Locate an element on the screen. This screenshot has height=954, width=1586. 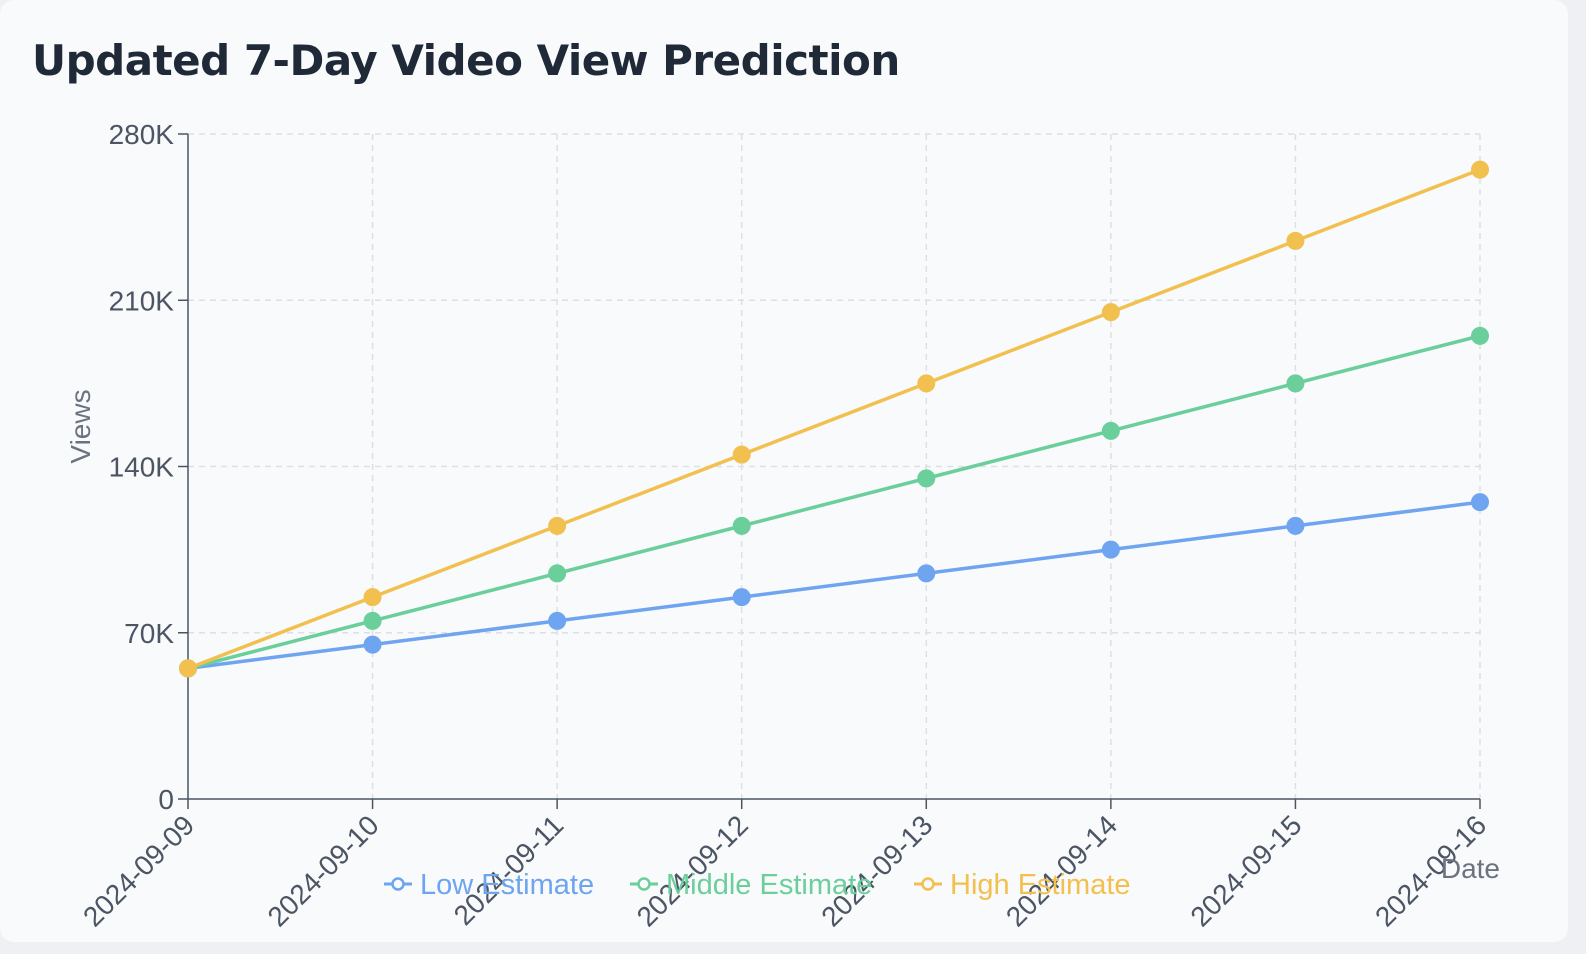
chart-title: Updated 7-Day Video View Prediction is located at coordinates (466, 60).